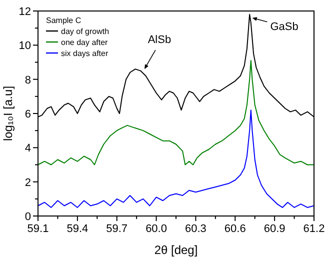 The width and height of the screenshot is (328, 262). I want to click on x-tick-label: 60.0, so click(156, 229).